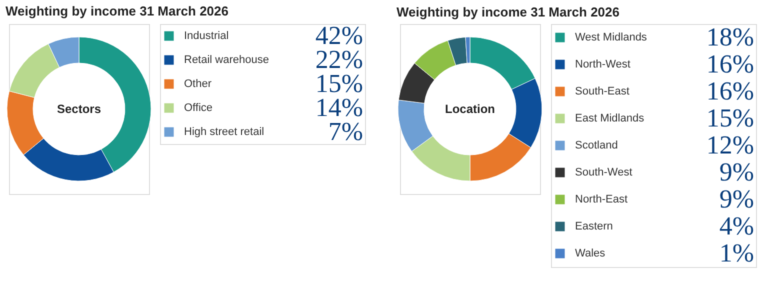  I want to click on legend-label: High street retail, so click(224, 132).